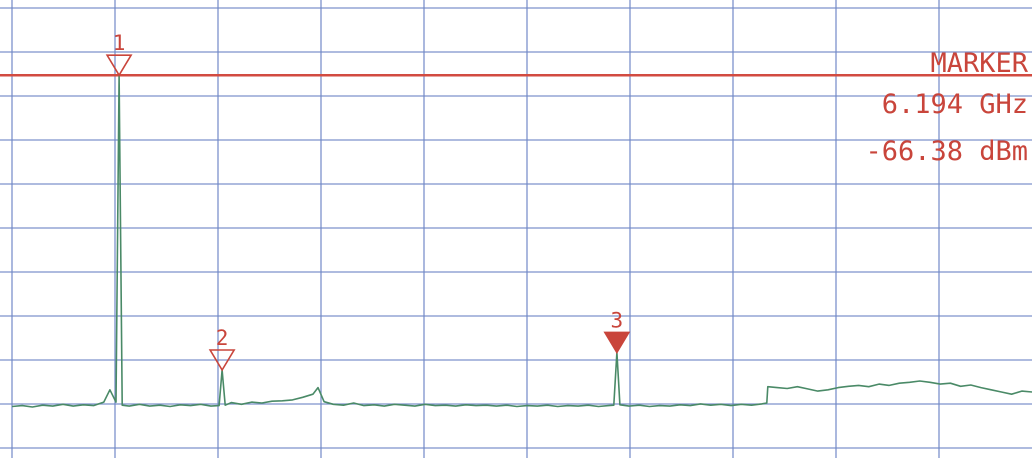 The width and height of the screenshot is (1032, 458). I want to click on marker-1-triangle, so click(119, 65).